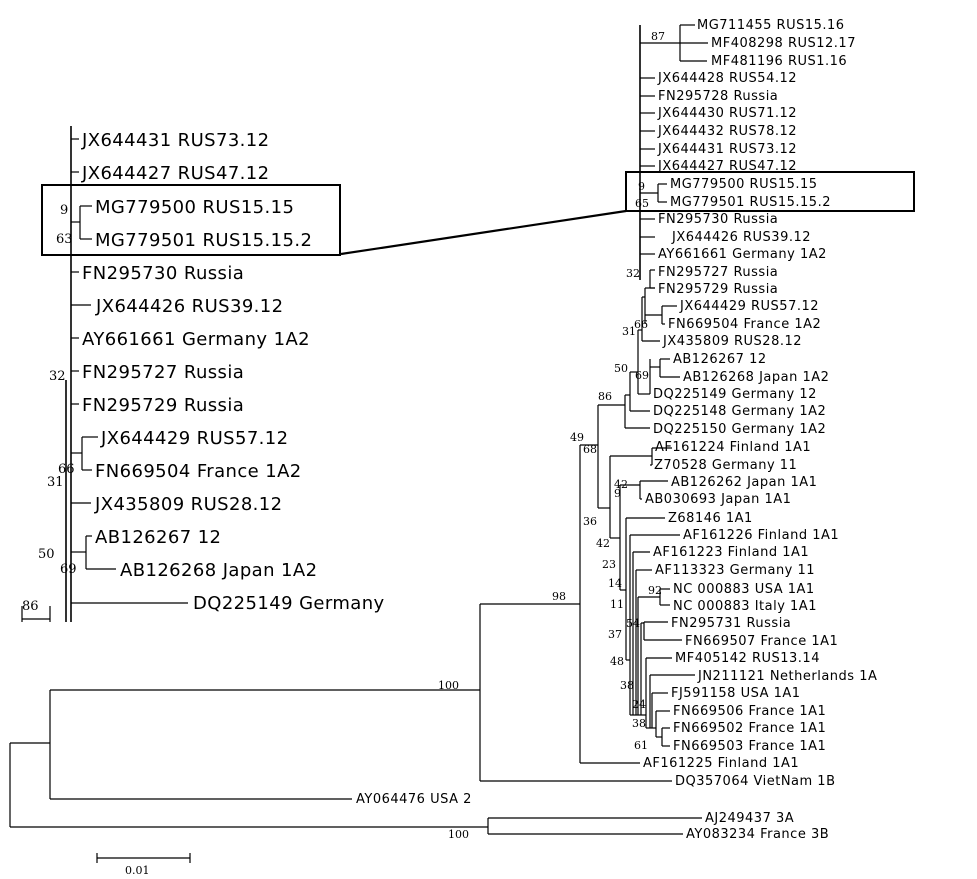 Image resolution: width=977 pixels, height=879 pixels. I want to click on bootstrap-value: 14, so click(615, 583).